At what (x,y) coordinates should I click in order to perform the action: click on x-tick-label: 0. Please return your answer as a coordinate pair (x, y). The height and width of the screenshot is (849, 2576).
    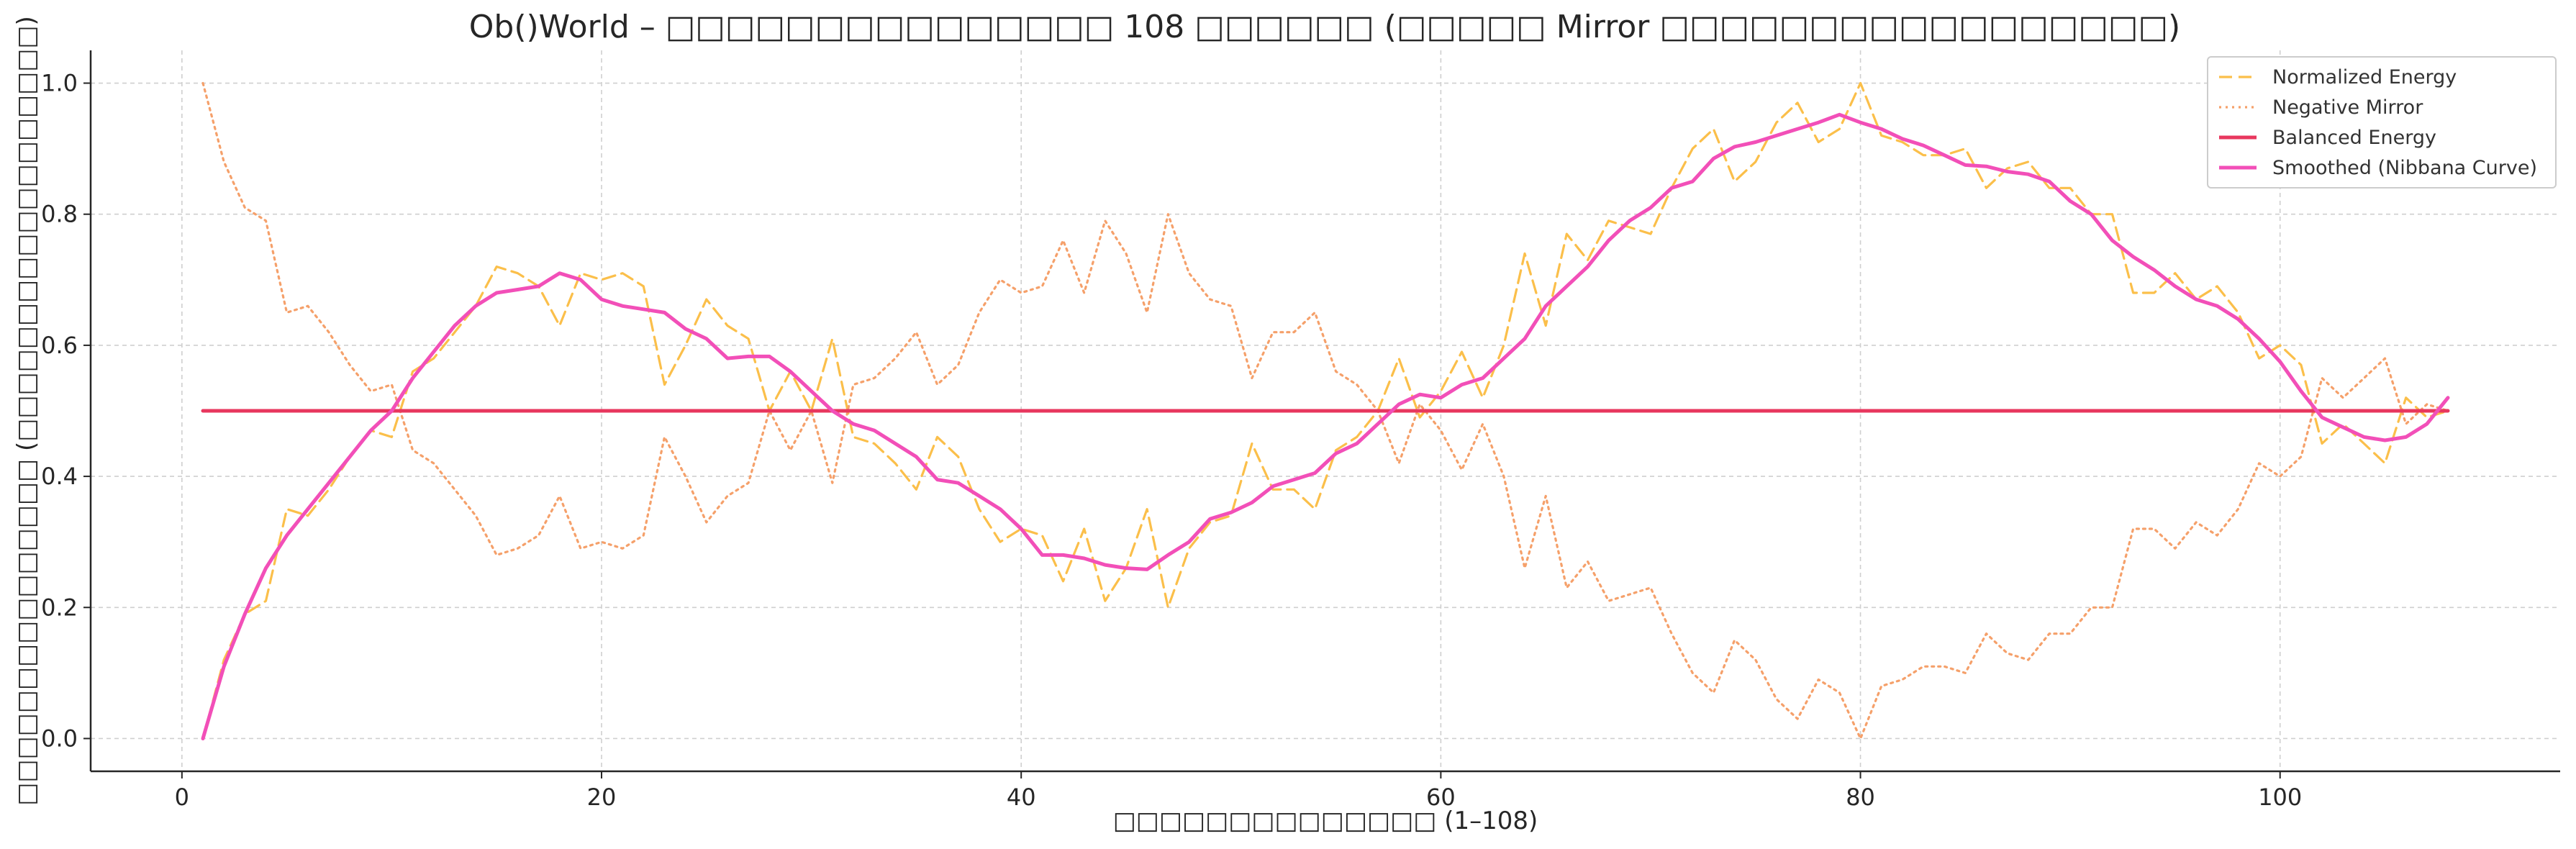
    Looking at the image, I should click on (182, 798).